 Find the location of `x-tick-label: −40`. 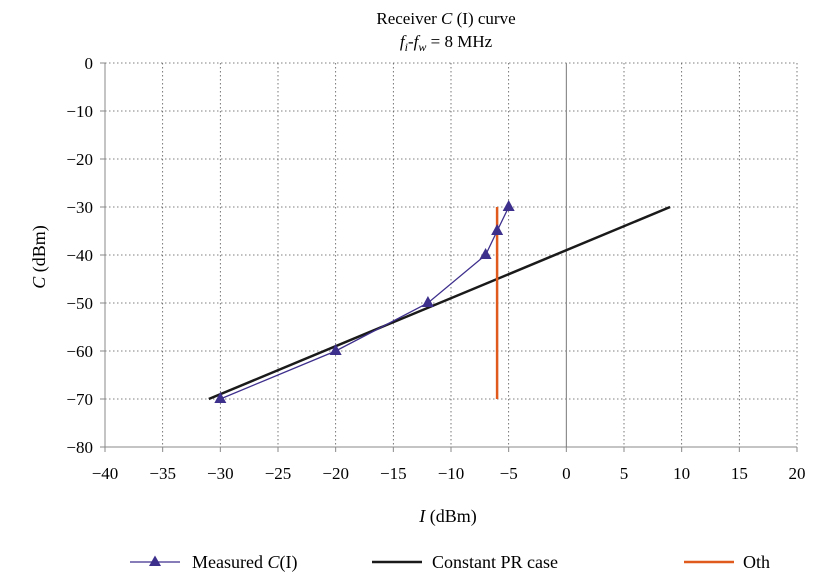

x-tick-label: −40 is located at coordinates (105, 473).